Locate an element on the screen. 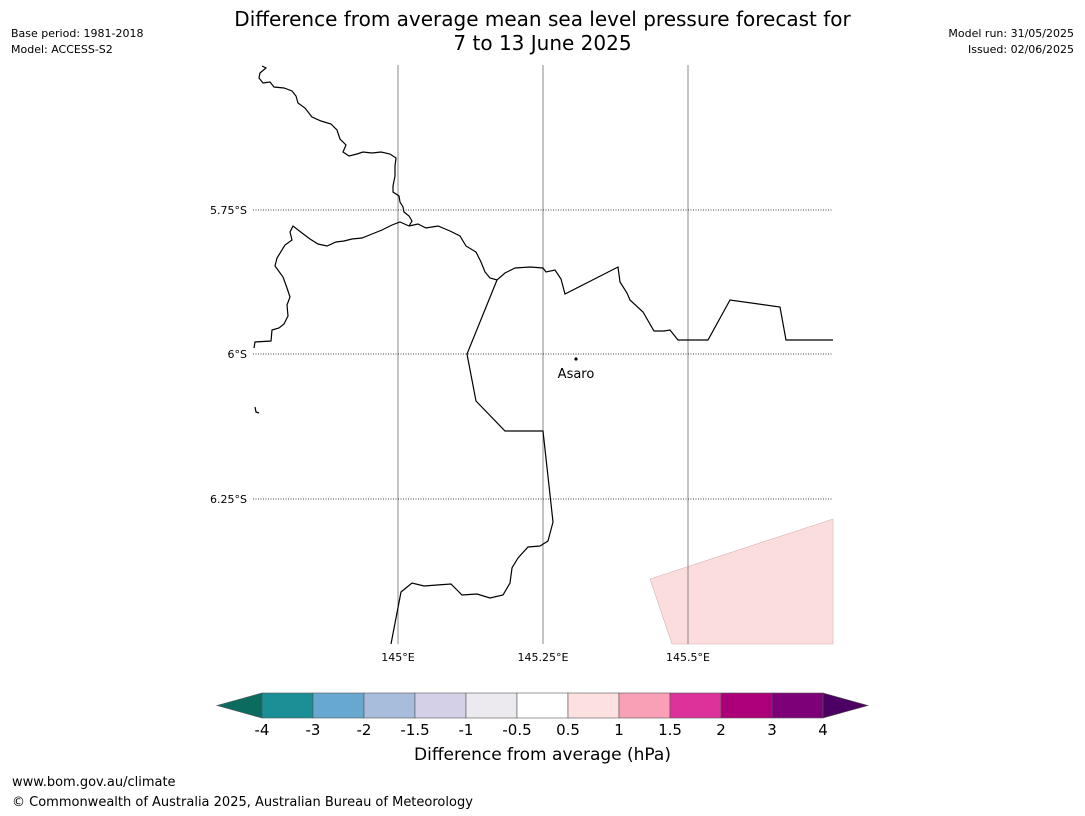 The width and height of the screenshot is (1085, 816). issued-date: Issued: 02/06/2025 is located at coordinates (1020, 49).